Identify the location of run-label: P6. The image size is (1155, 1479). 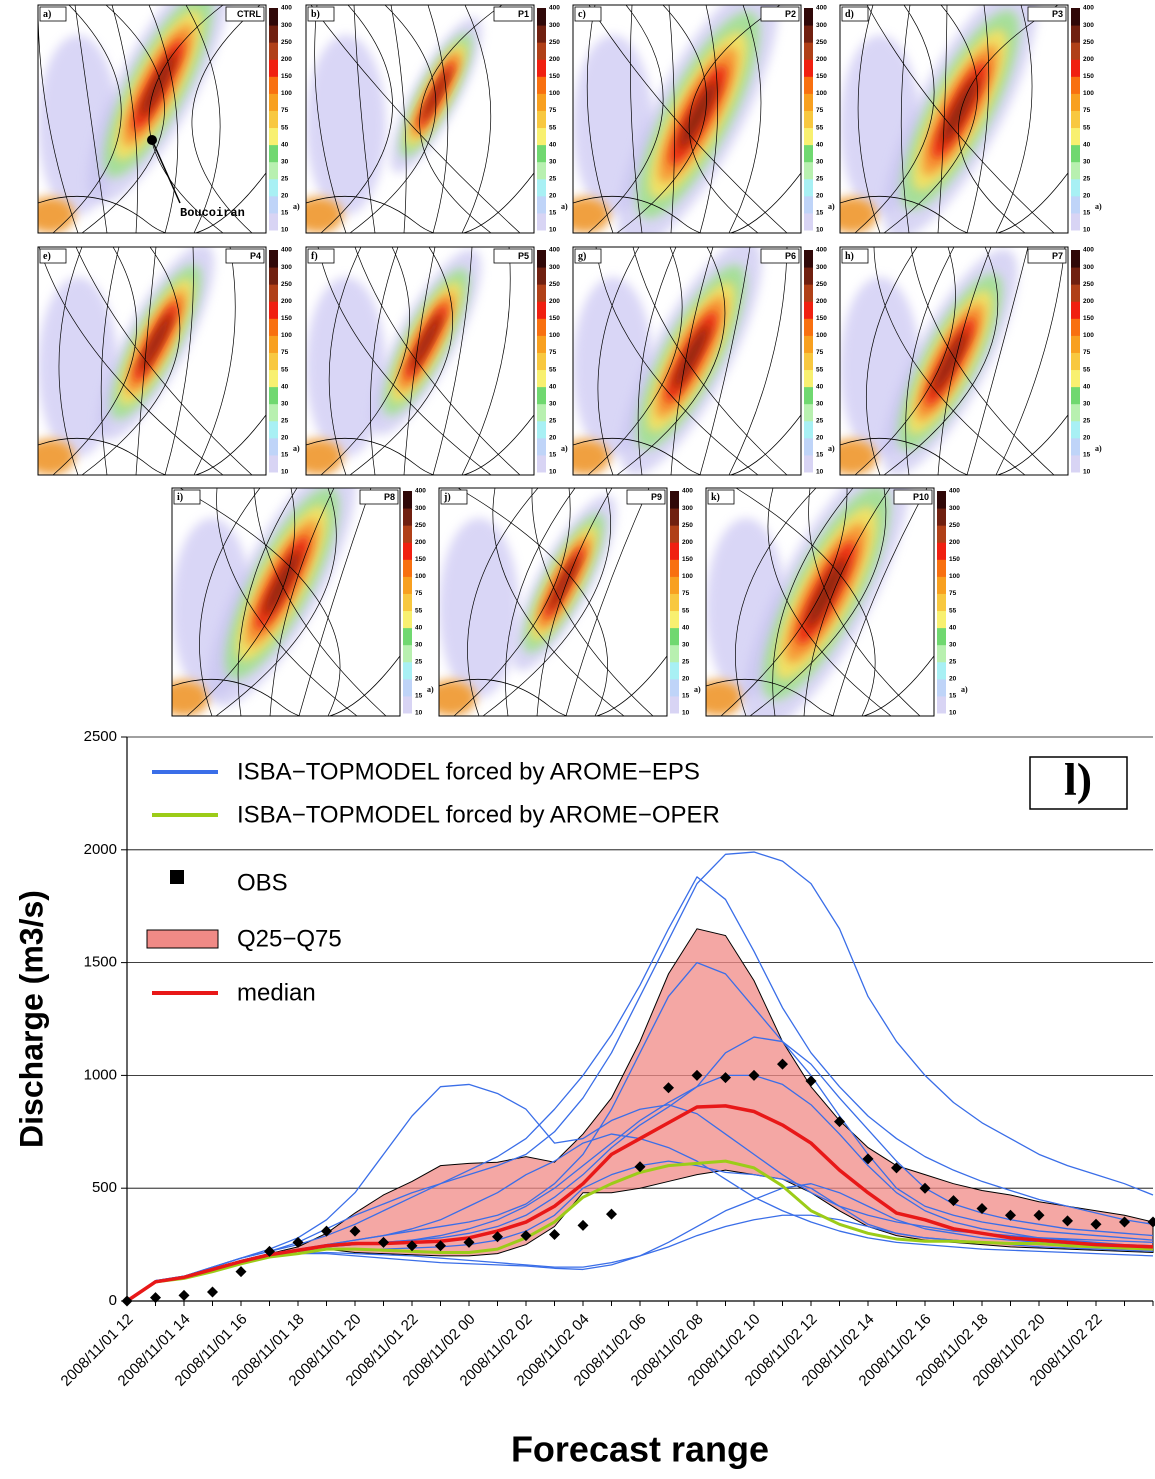
(790, 256).